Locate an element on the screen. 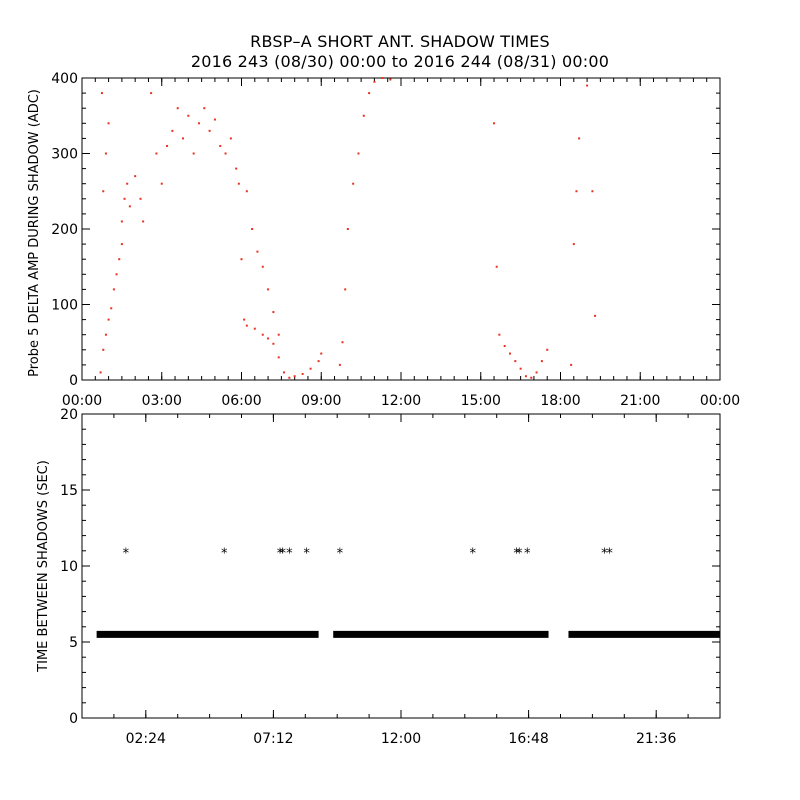 The width and height of the screenshot is (800, 800). bottom-y-tick-label: 0 is located at coordinates (73, 719).